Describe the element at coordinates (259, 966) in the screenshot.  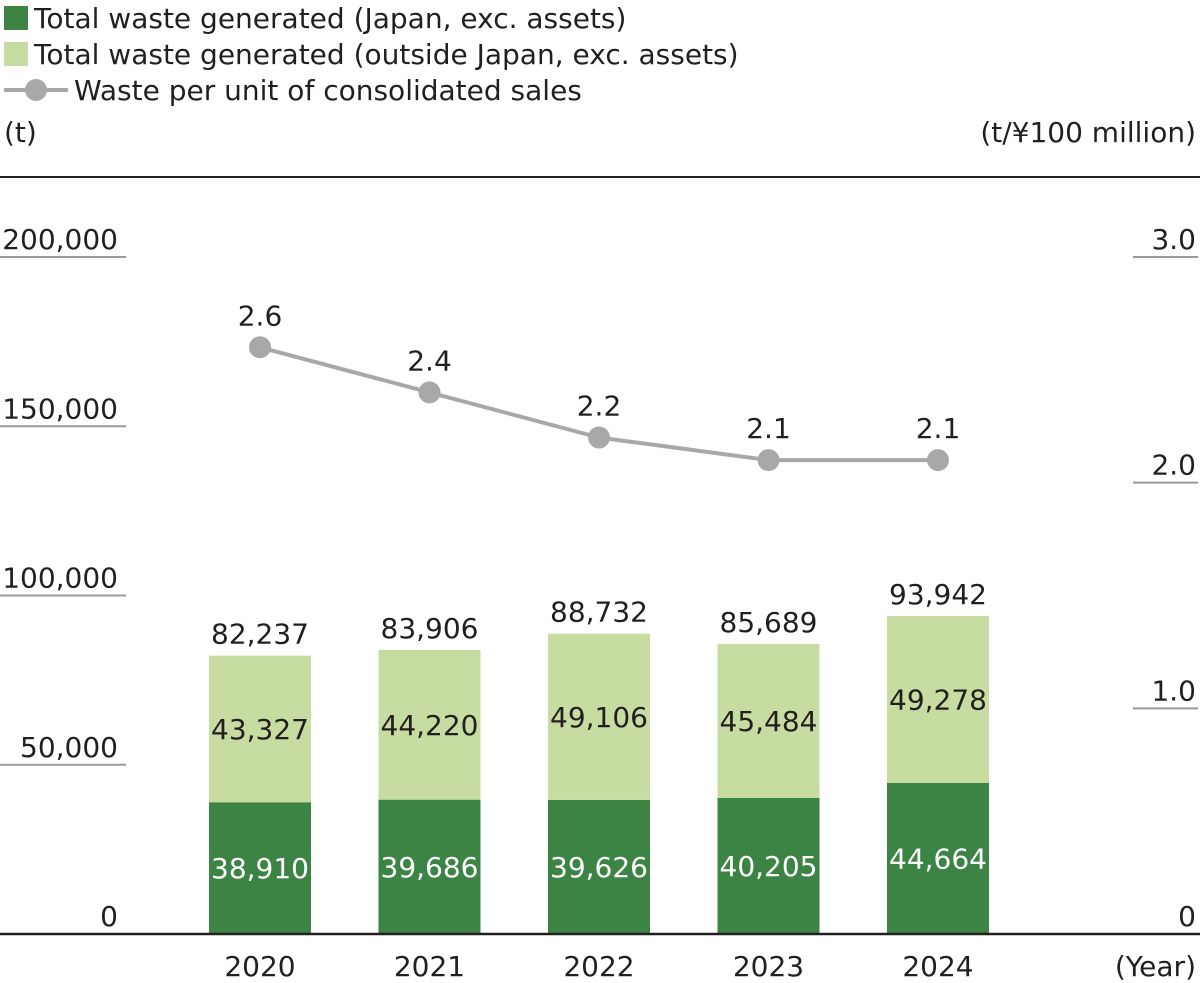
I see `x-tick-label: 2020` at that location.